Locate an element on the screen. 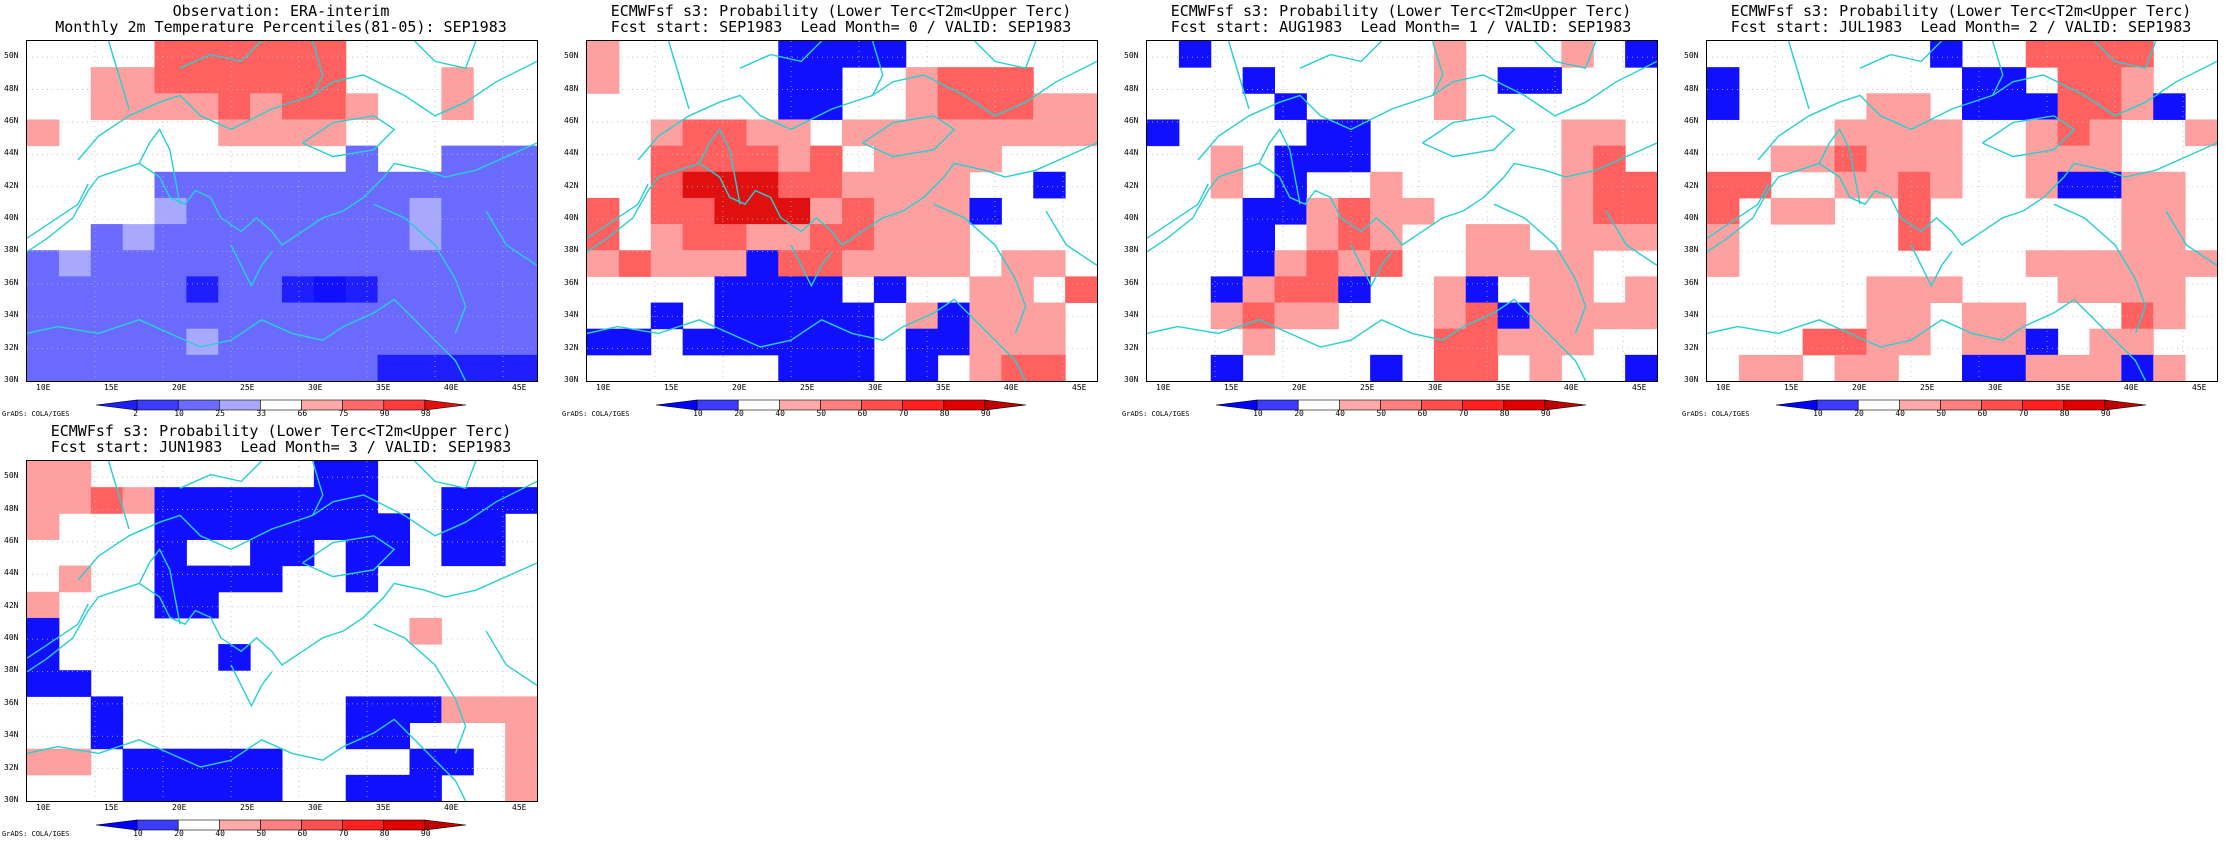  colorbar-label: 70 is located at coordinates (2023, 413).